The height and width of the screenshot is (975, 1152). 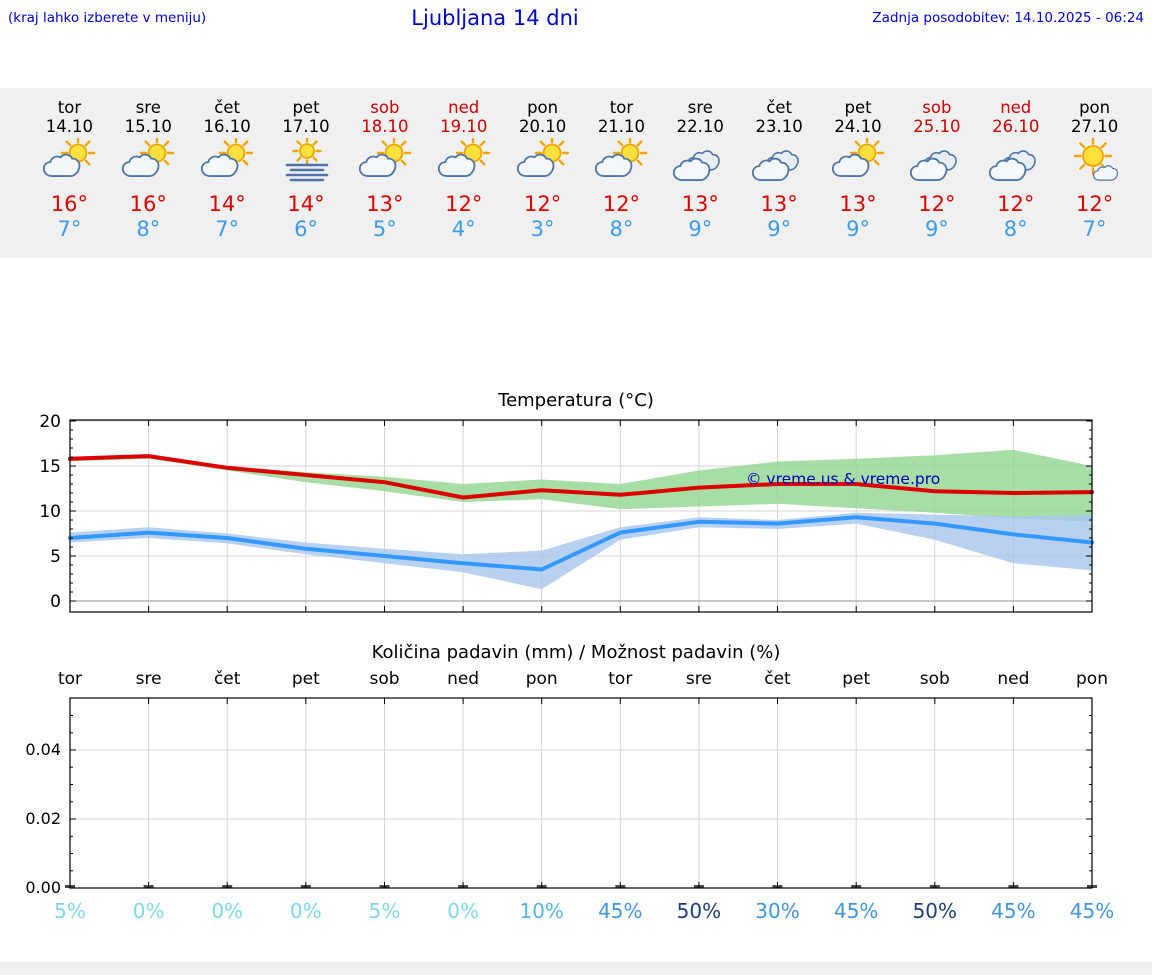 What do you see at coordinates (700, 126) in the screenshot?
I see `day-date-label: 22.10` at bounding box center [700, 126].